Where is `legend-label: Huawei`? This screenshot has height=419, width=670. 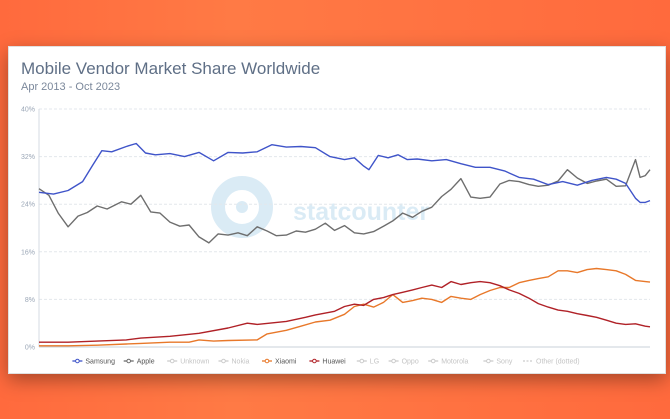 legend-label: Huawei is located at coordinates (334, 362).